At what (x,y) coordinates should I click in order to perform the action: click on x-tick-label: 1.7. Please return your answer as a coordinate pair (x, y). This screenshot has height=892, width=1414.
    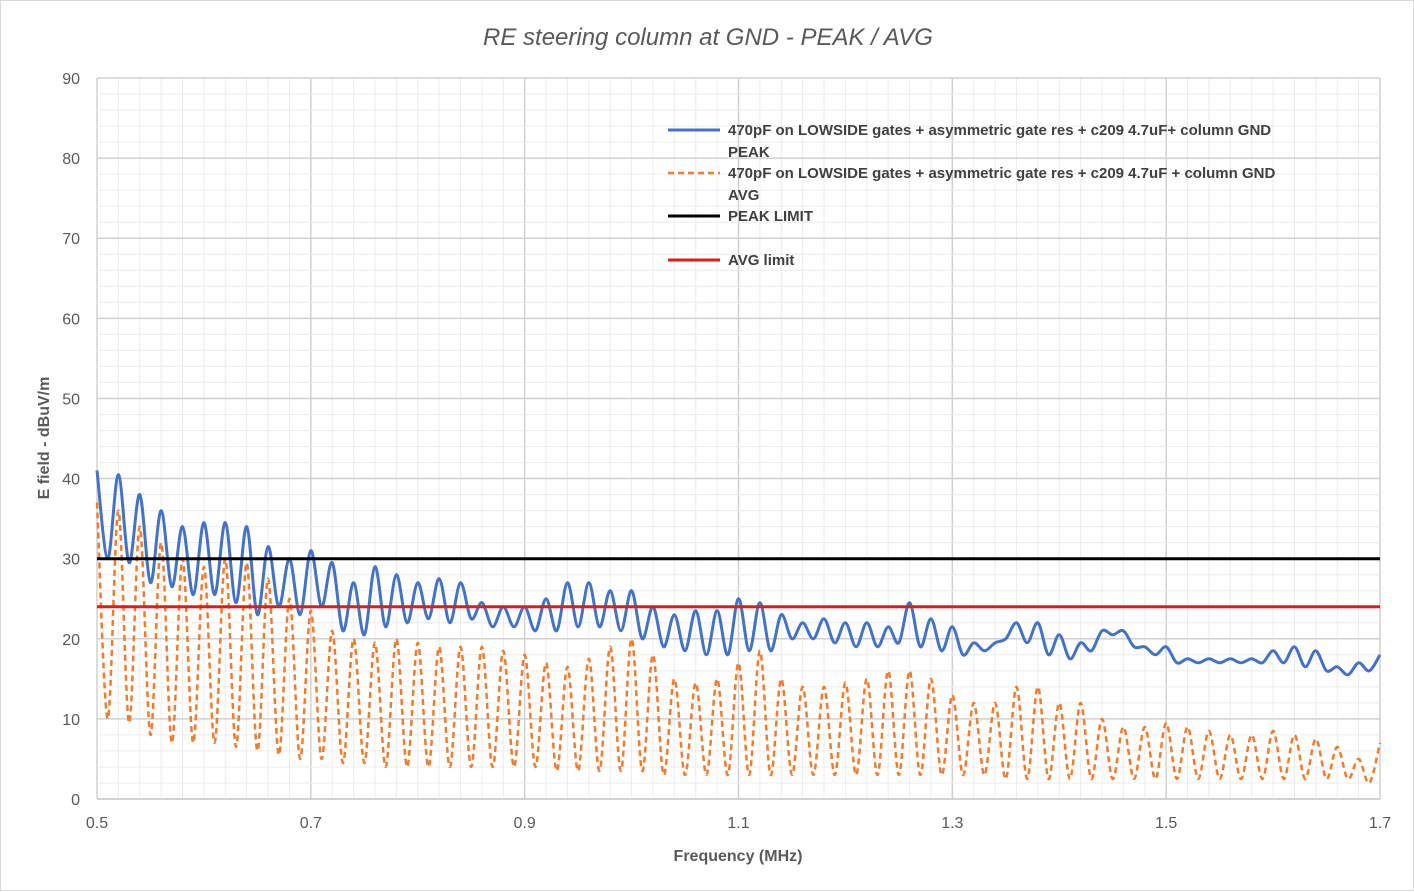
    Looking at the image, I should click on (1380, 823).